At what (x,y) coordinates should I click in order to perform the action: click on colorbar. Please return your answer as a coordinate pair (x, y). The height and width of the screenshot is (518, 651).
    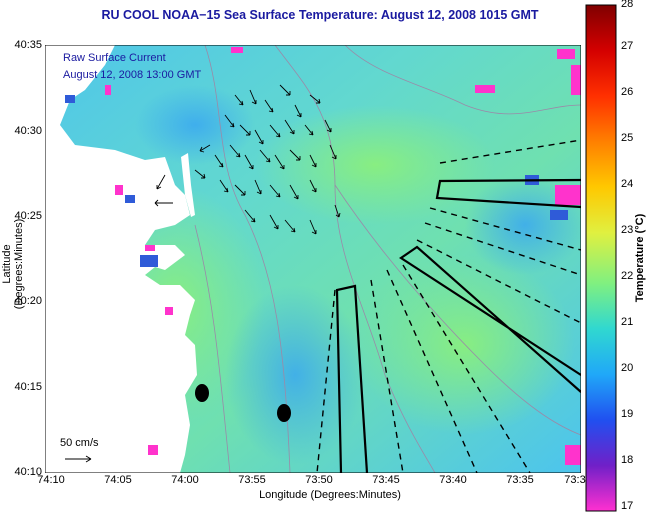
    Looking at the image, I should click on (601, 258).